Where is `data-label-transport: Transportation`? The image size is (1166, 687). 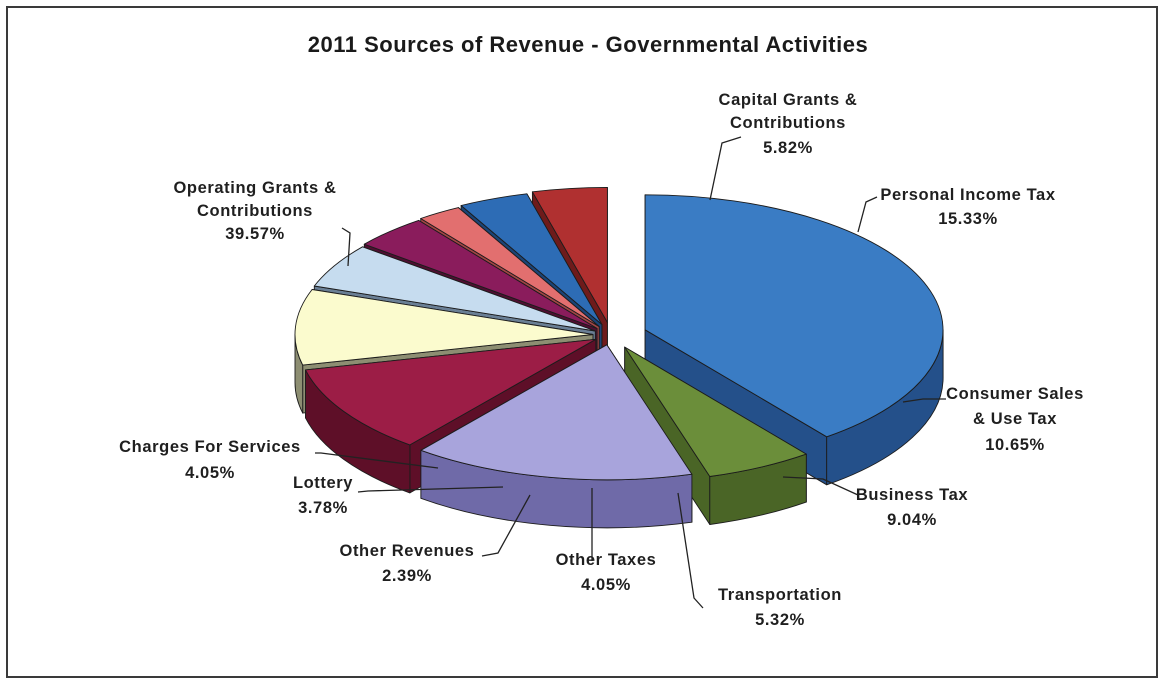
data-label-transport: Transportation is located at coordinates (780, 595).